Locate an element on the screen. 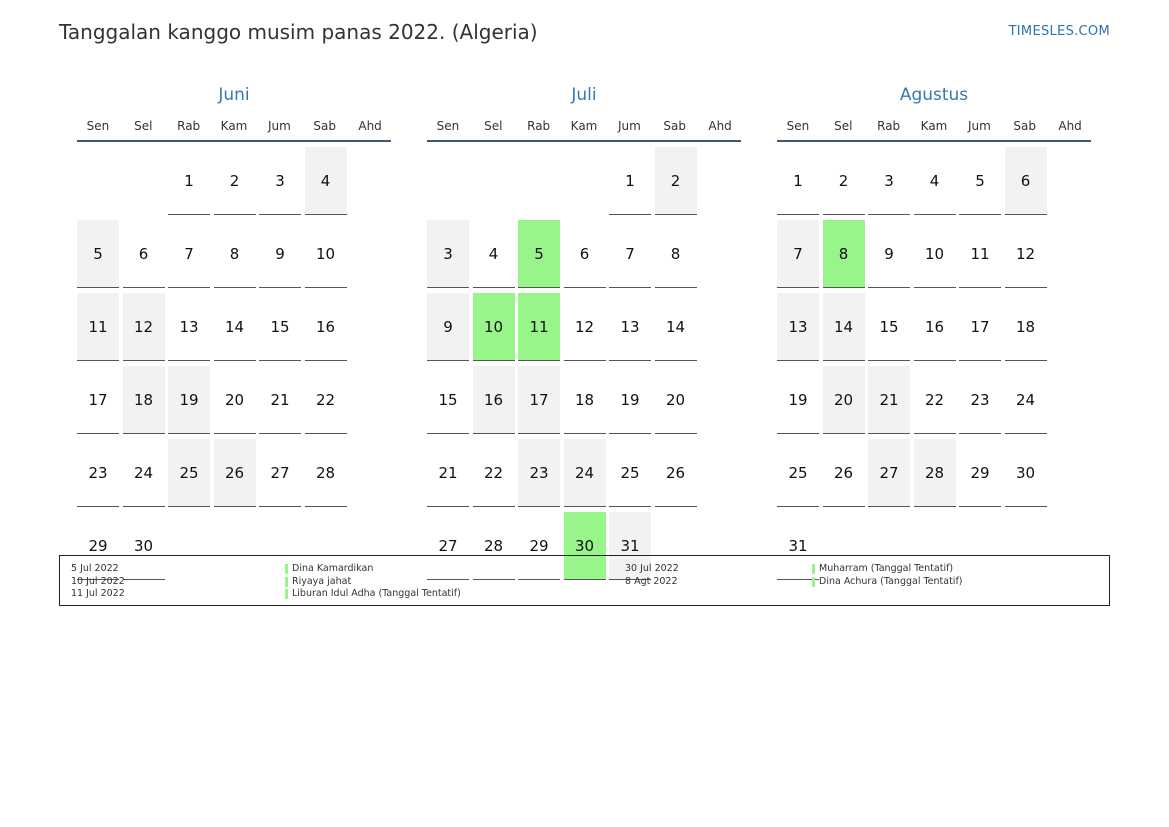 The height and width of the screenshot is (827, 1169). day-cell: 23 is located at coordinates (539, 473).